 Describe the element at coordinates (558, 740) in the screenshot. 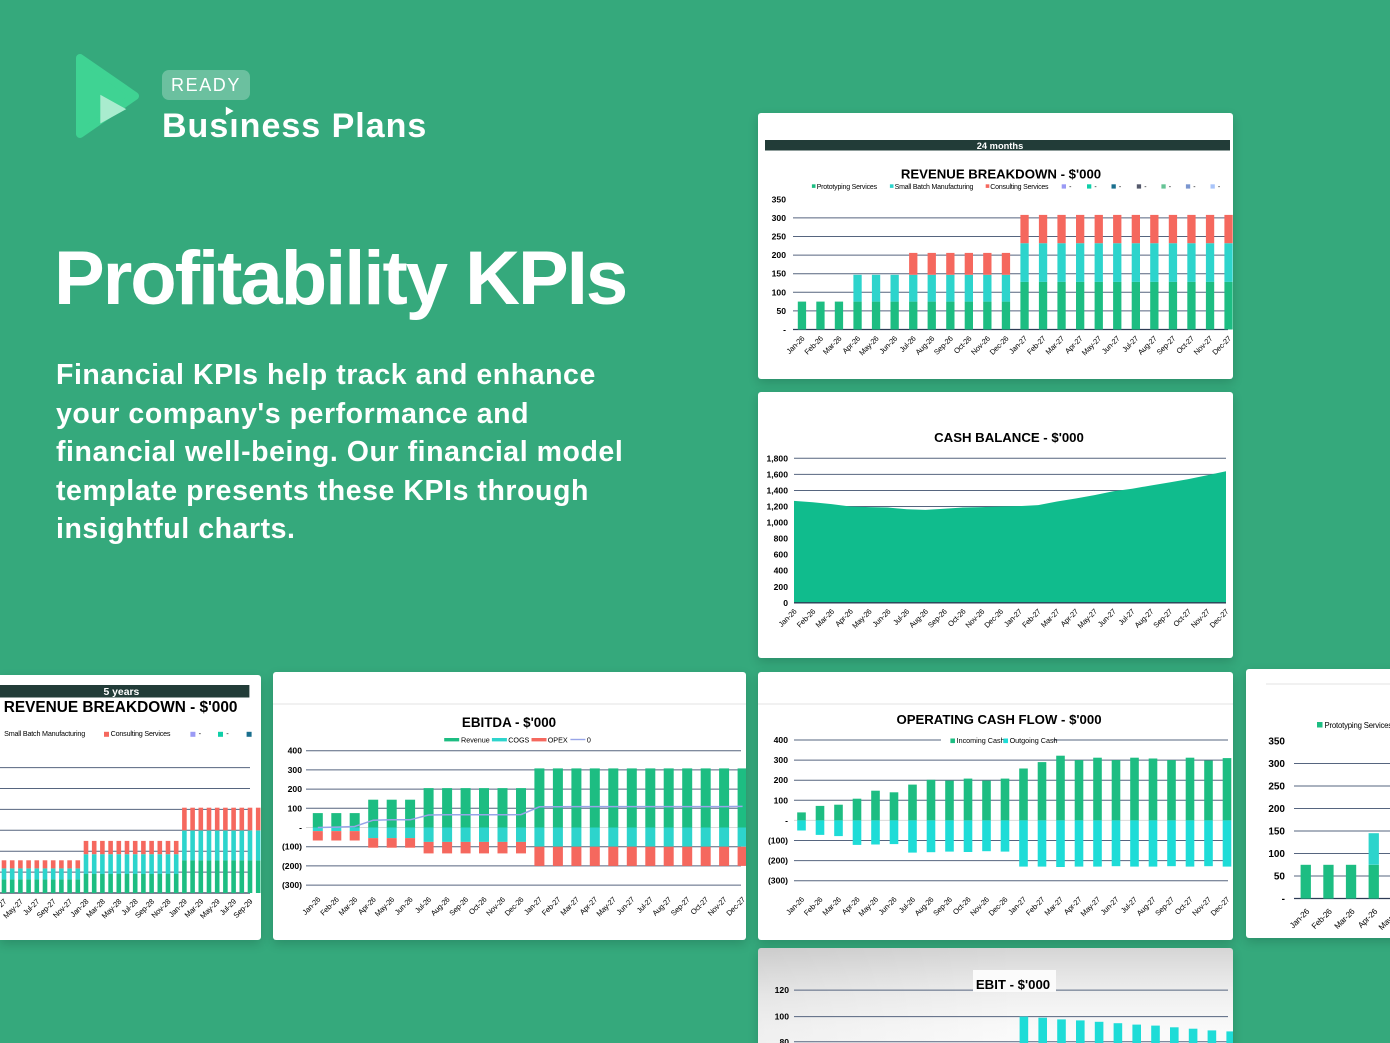

I see `svg-text: OPEX` at that location.